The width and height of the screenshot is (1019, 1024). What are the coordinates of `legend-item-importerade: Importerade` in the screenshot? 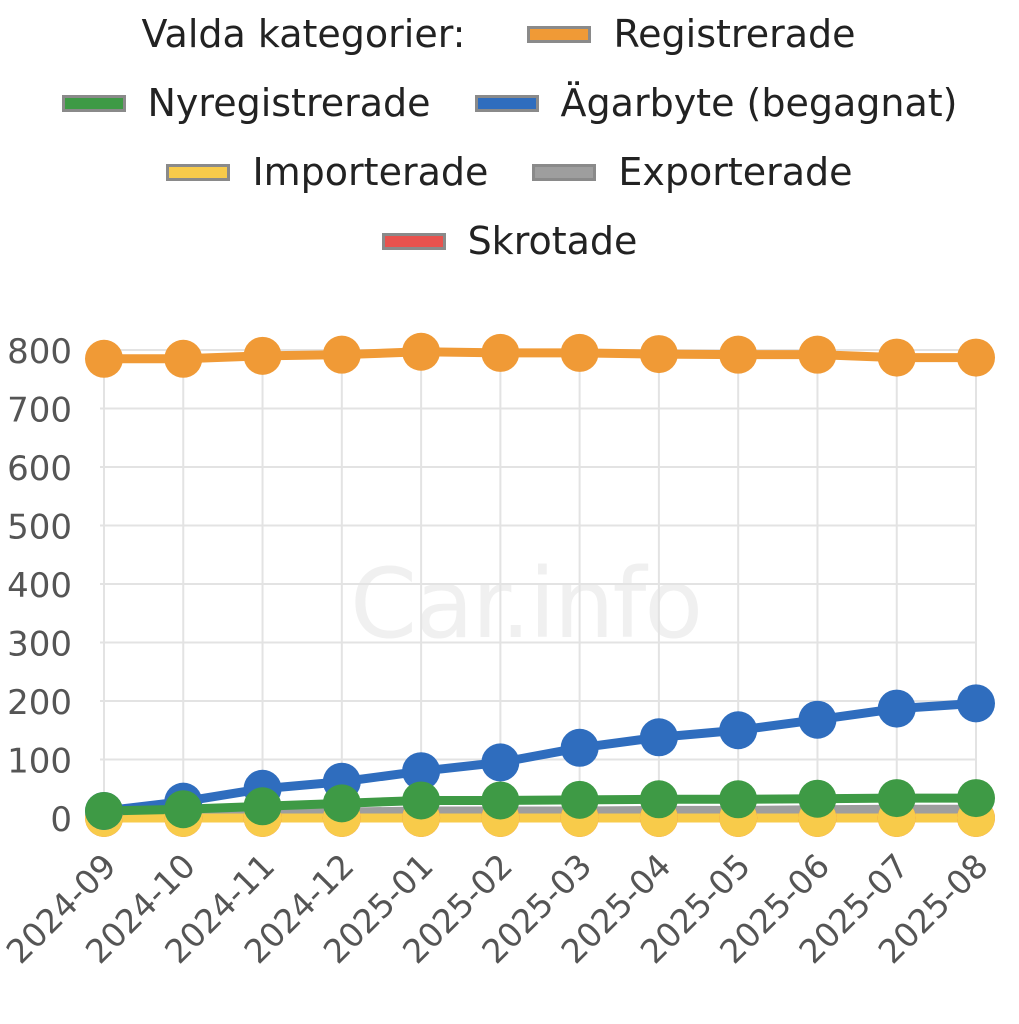 It's located at (327, 172).